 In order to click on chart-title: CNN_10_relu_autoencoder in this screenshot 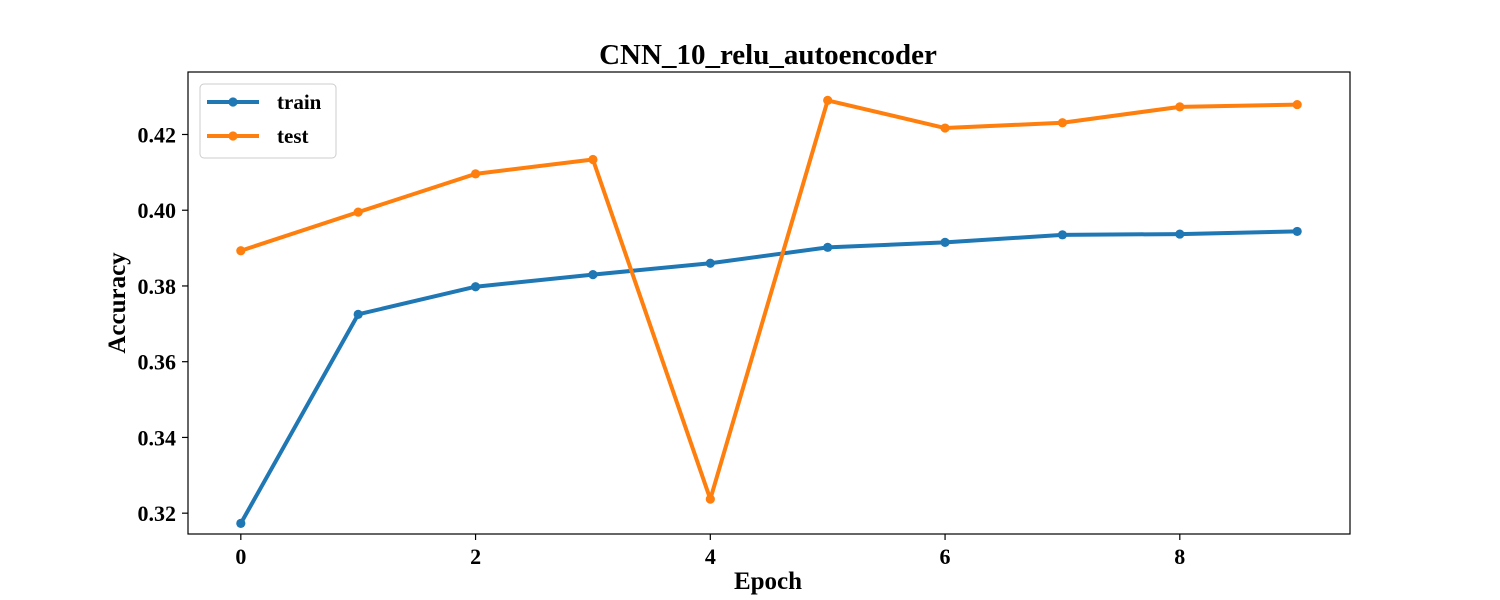, I will do `click(768, 55)`.